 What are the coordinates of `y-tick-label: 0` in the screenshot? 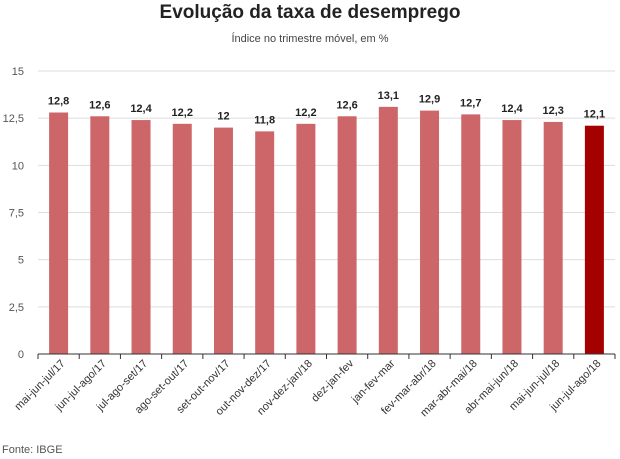 It's located at (21, 355).